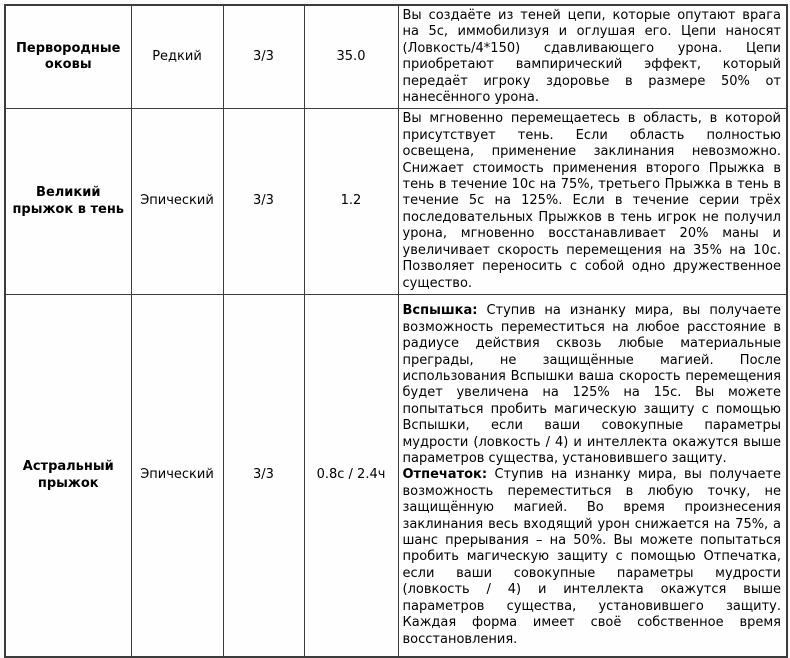  What do you see at coordinates (445, 475) in the screenshot?
I see `ability-form-lead-otpechatok: Отпечаток:` at bounding box center [445, 475].